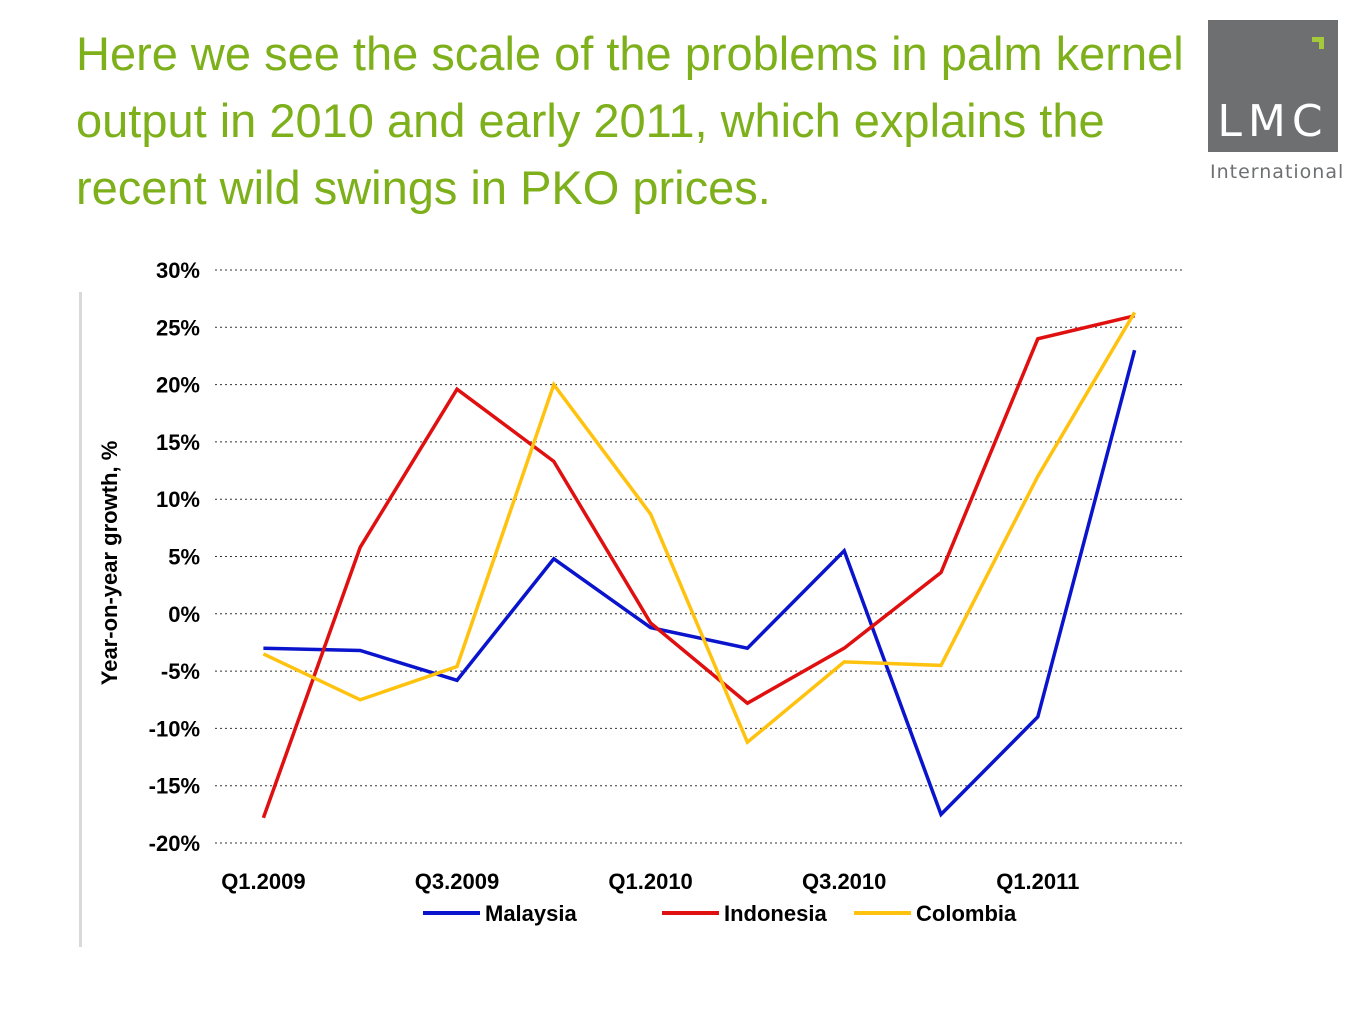 The width and height of the screenshot is (1365, 1024). Describe the element at coordinates (457, 881) in the screenshot. I see `x-tick-label: Q3.2009` at that location.